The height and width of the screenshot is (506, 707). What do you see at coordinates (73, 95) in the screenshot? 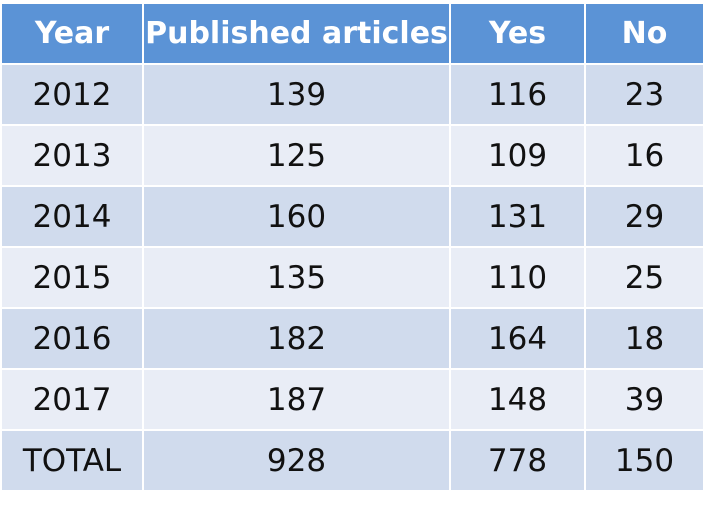
I see `cell-year: 2012` at bounding box center [73, 95].